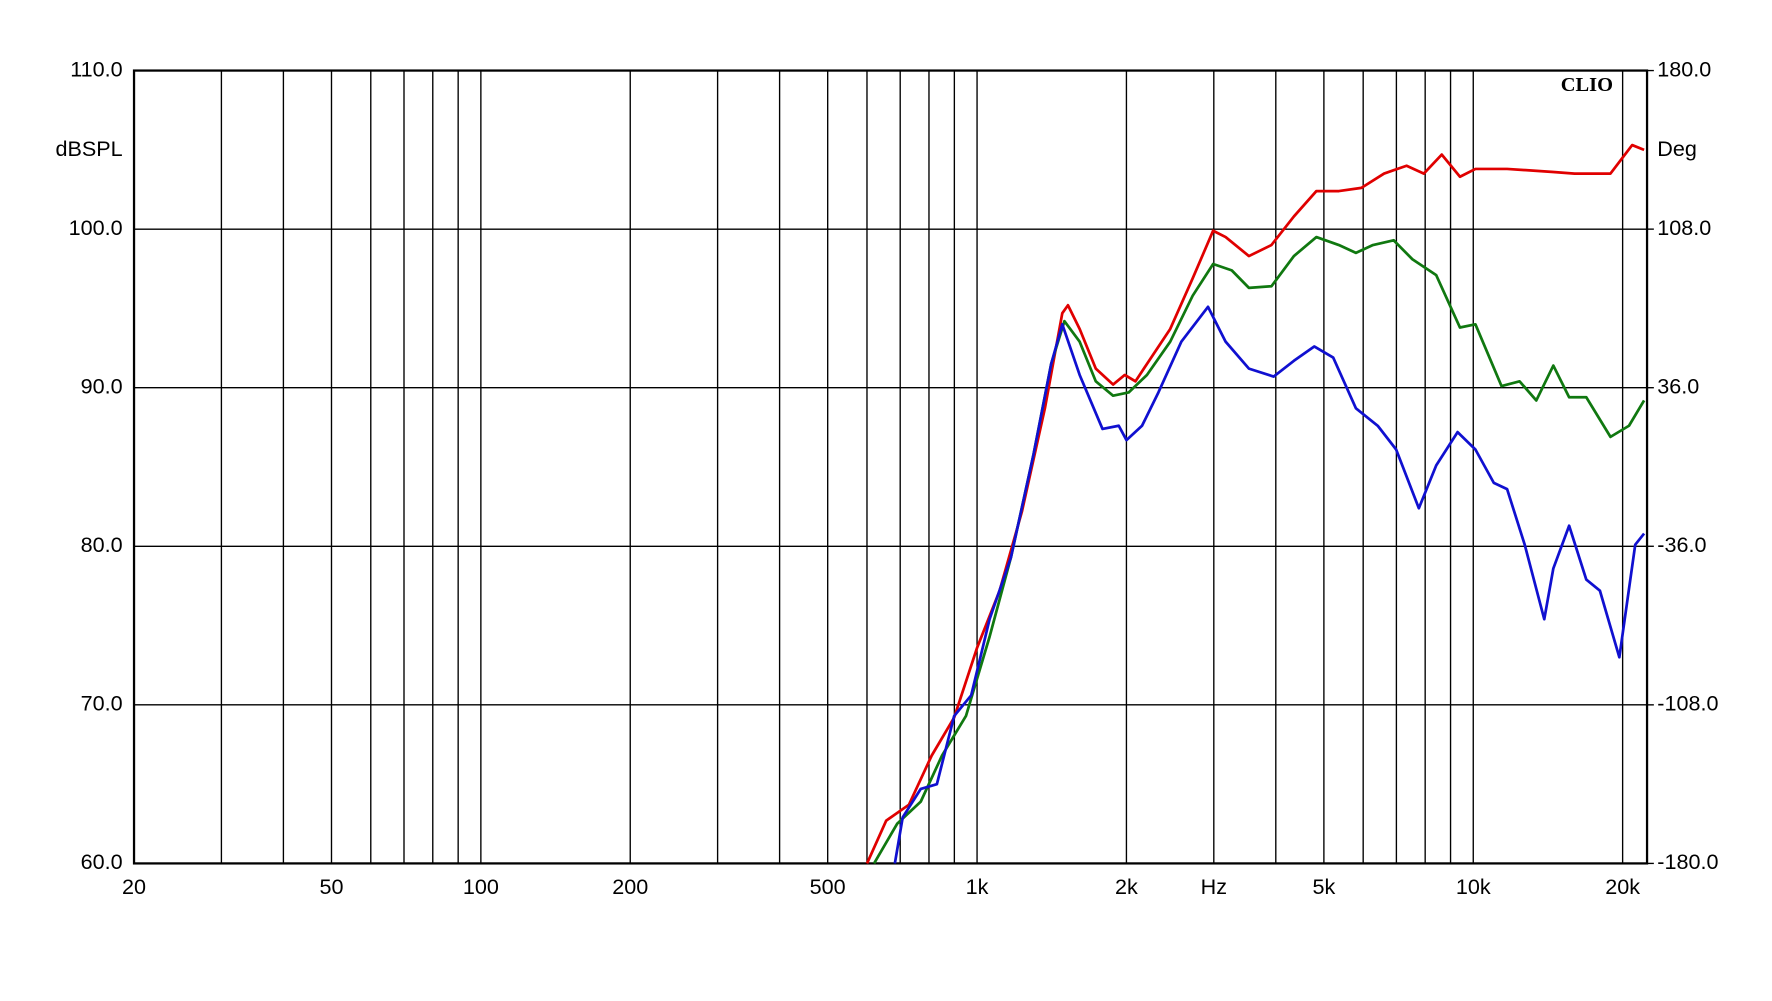 The image size is (1772, 1001). What do you see at coordinates (331, 886) in the screenshot?
I see `x-tick-label: 50` at bounding box center [331, 886].